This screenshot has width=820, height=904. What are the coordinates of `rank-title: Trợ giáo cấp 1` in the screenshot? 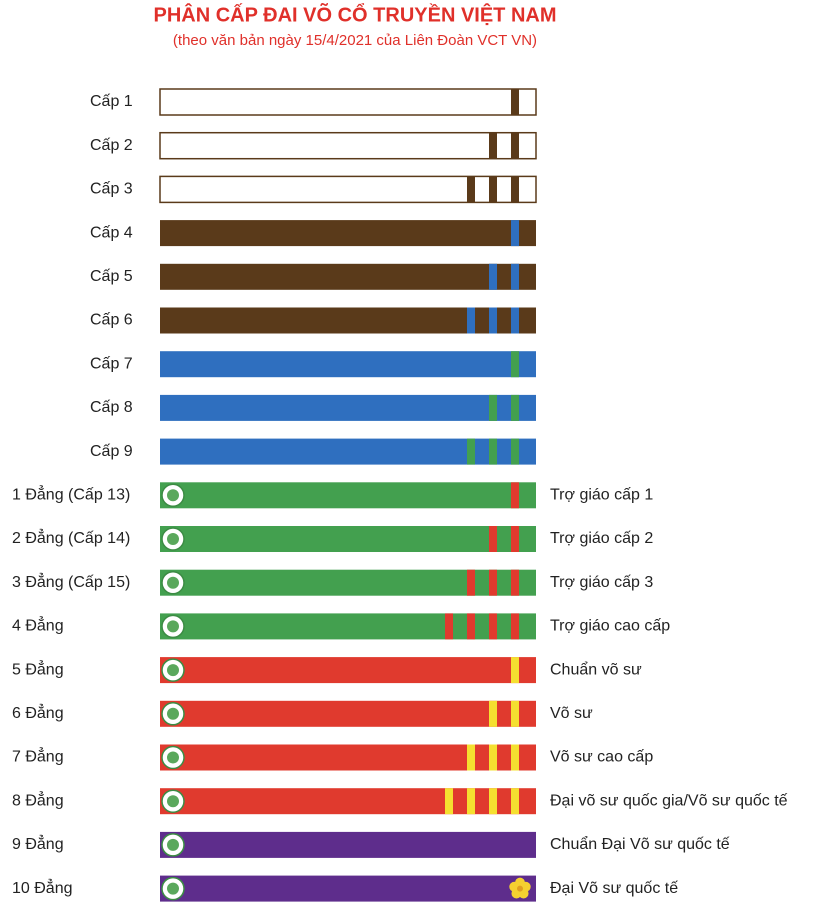 It's located at (601, 495).